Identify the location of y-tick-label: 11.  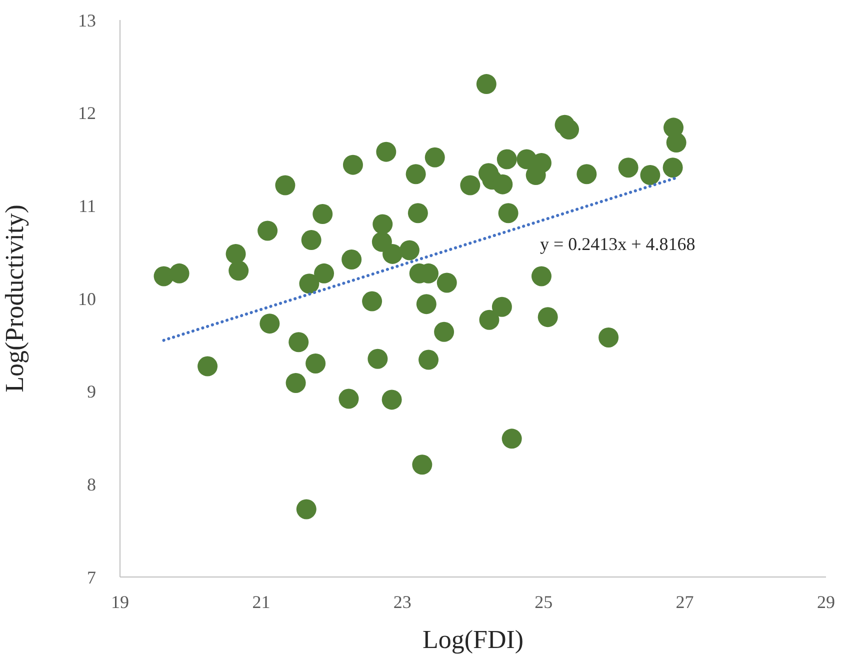
(87, 206).